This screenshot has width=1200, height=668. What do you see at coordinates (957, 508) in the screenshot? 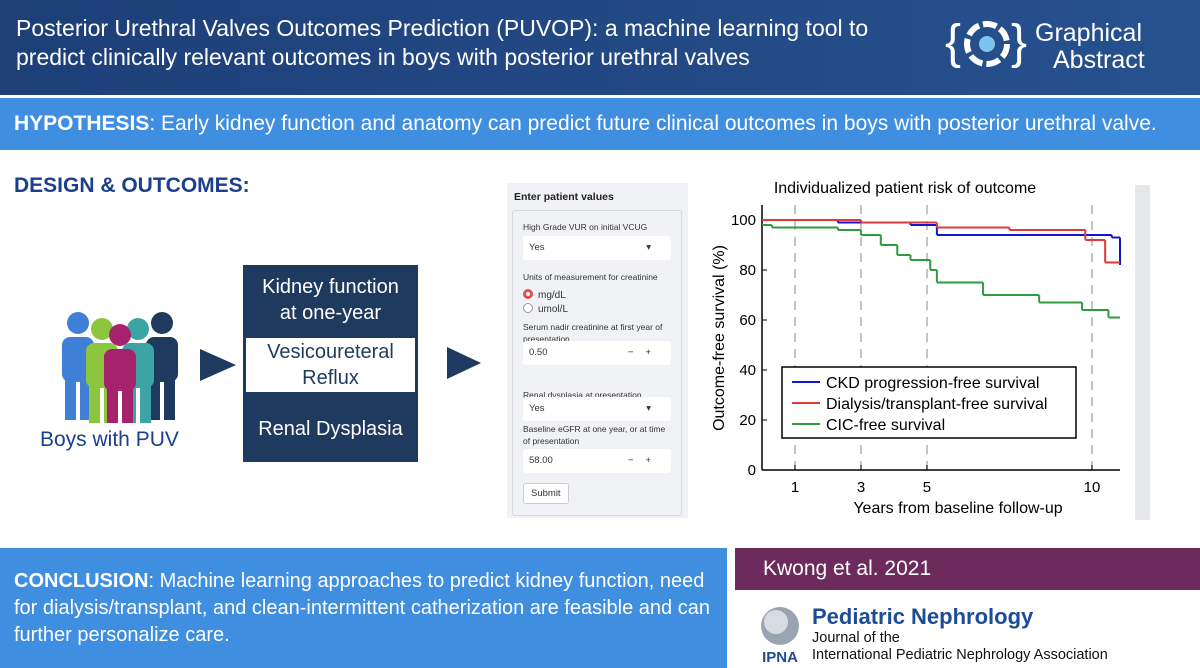
I see `x-axis-label: Years from baseline follow-up` at bounding box center [957, 508].